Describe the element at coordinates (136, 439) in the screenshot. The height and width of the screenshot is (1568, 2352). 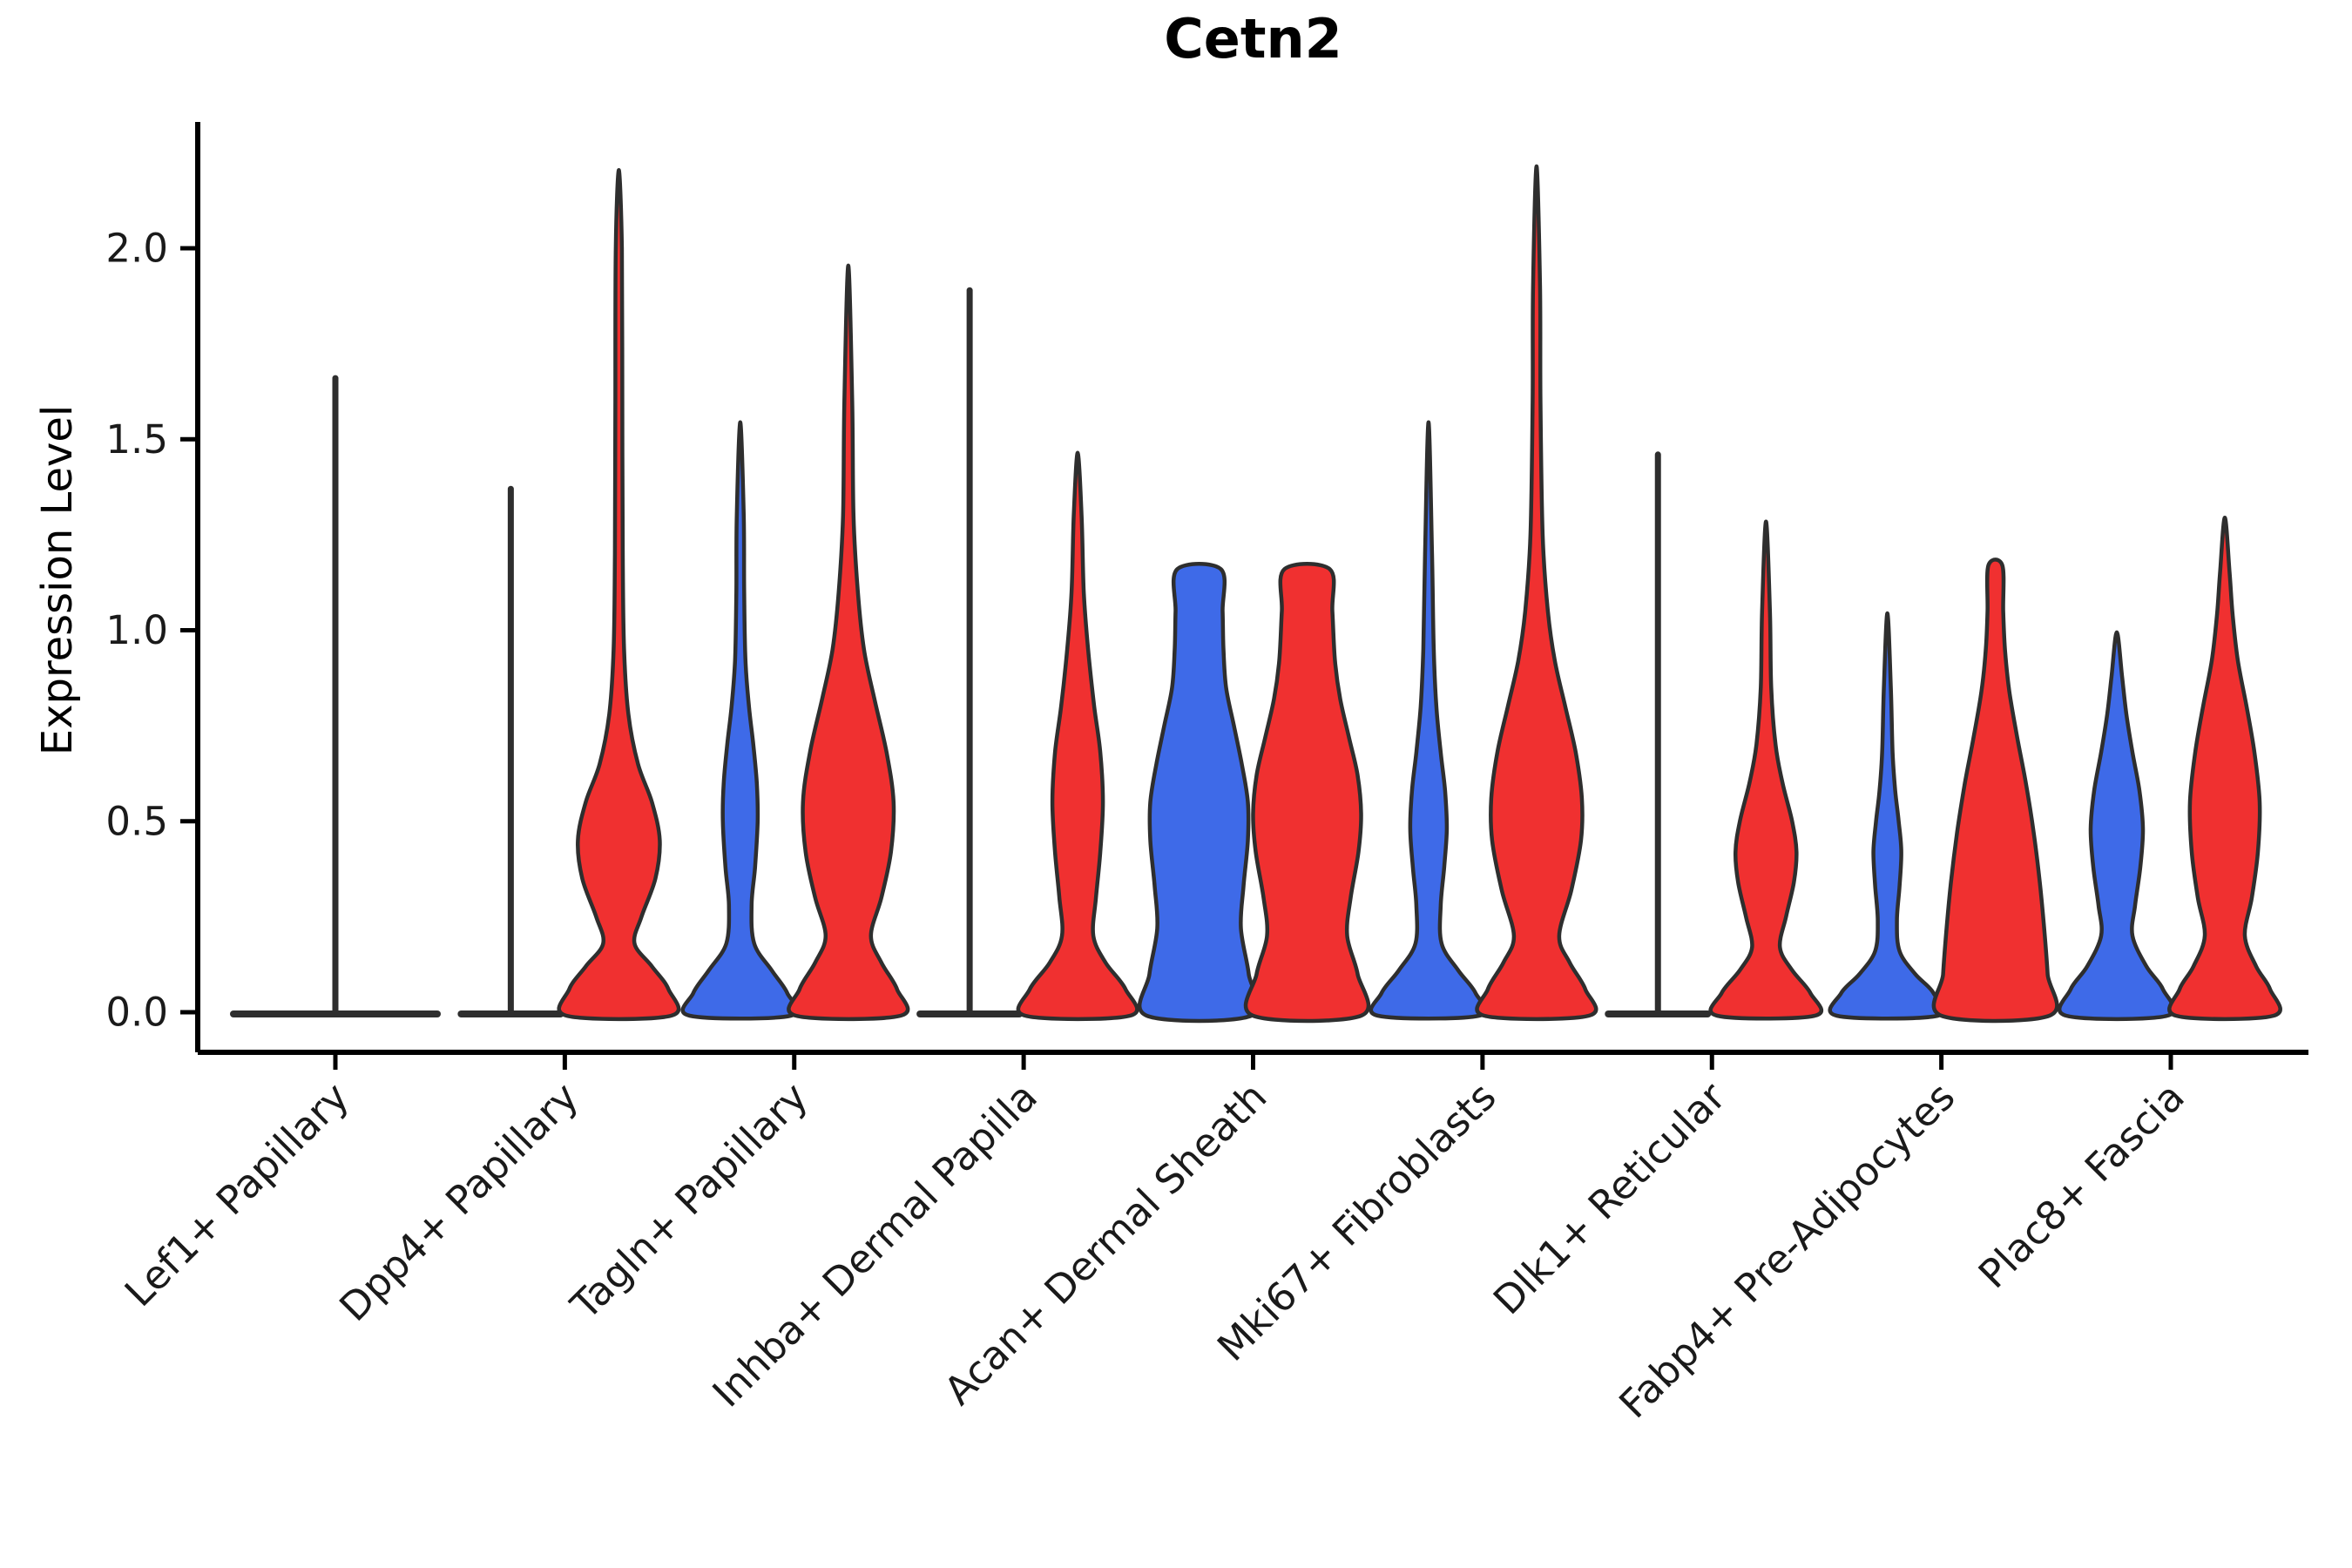
I see `y-tick-label: 1.5` at that location.